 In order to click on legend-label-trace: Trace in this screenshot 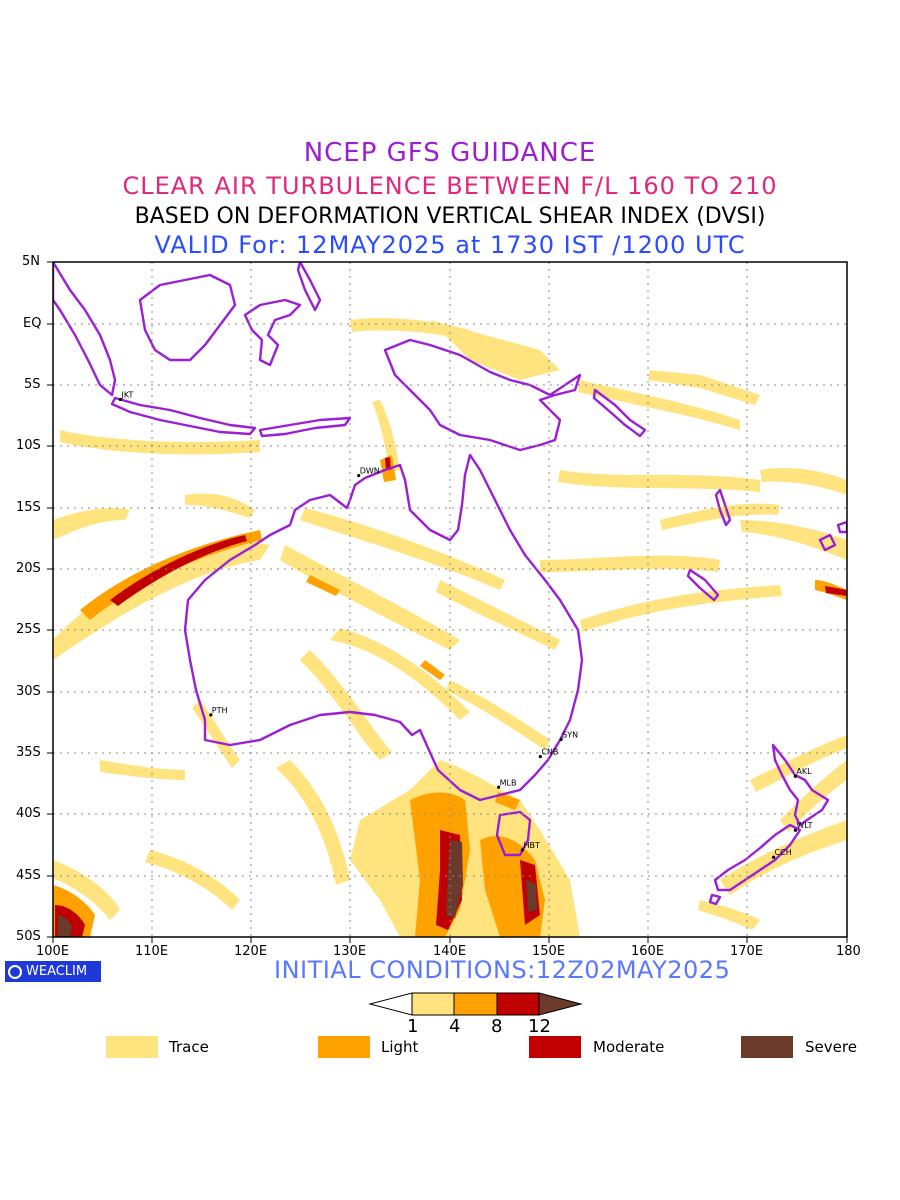, I will do `click(189, 1047)`.